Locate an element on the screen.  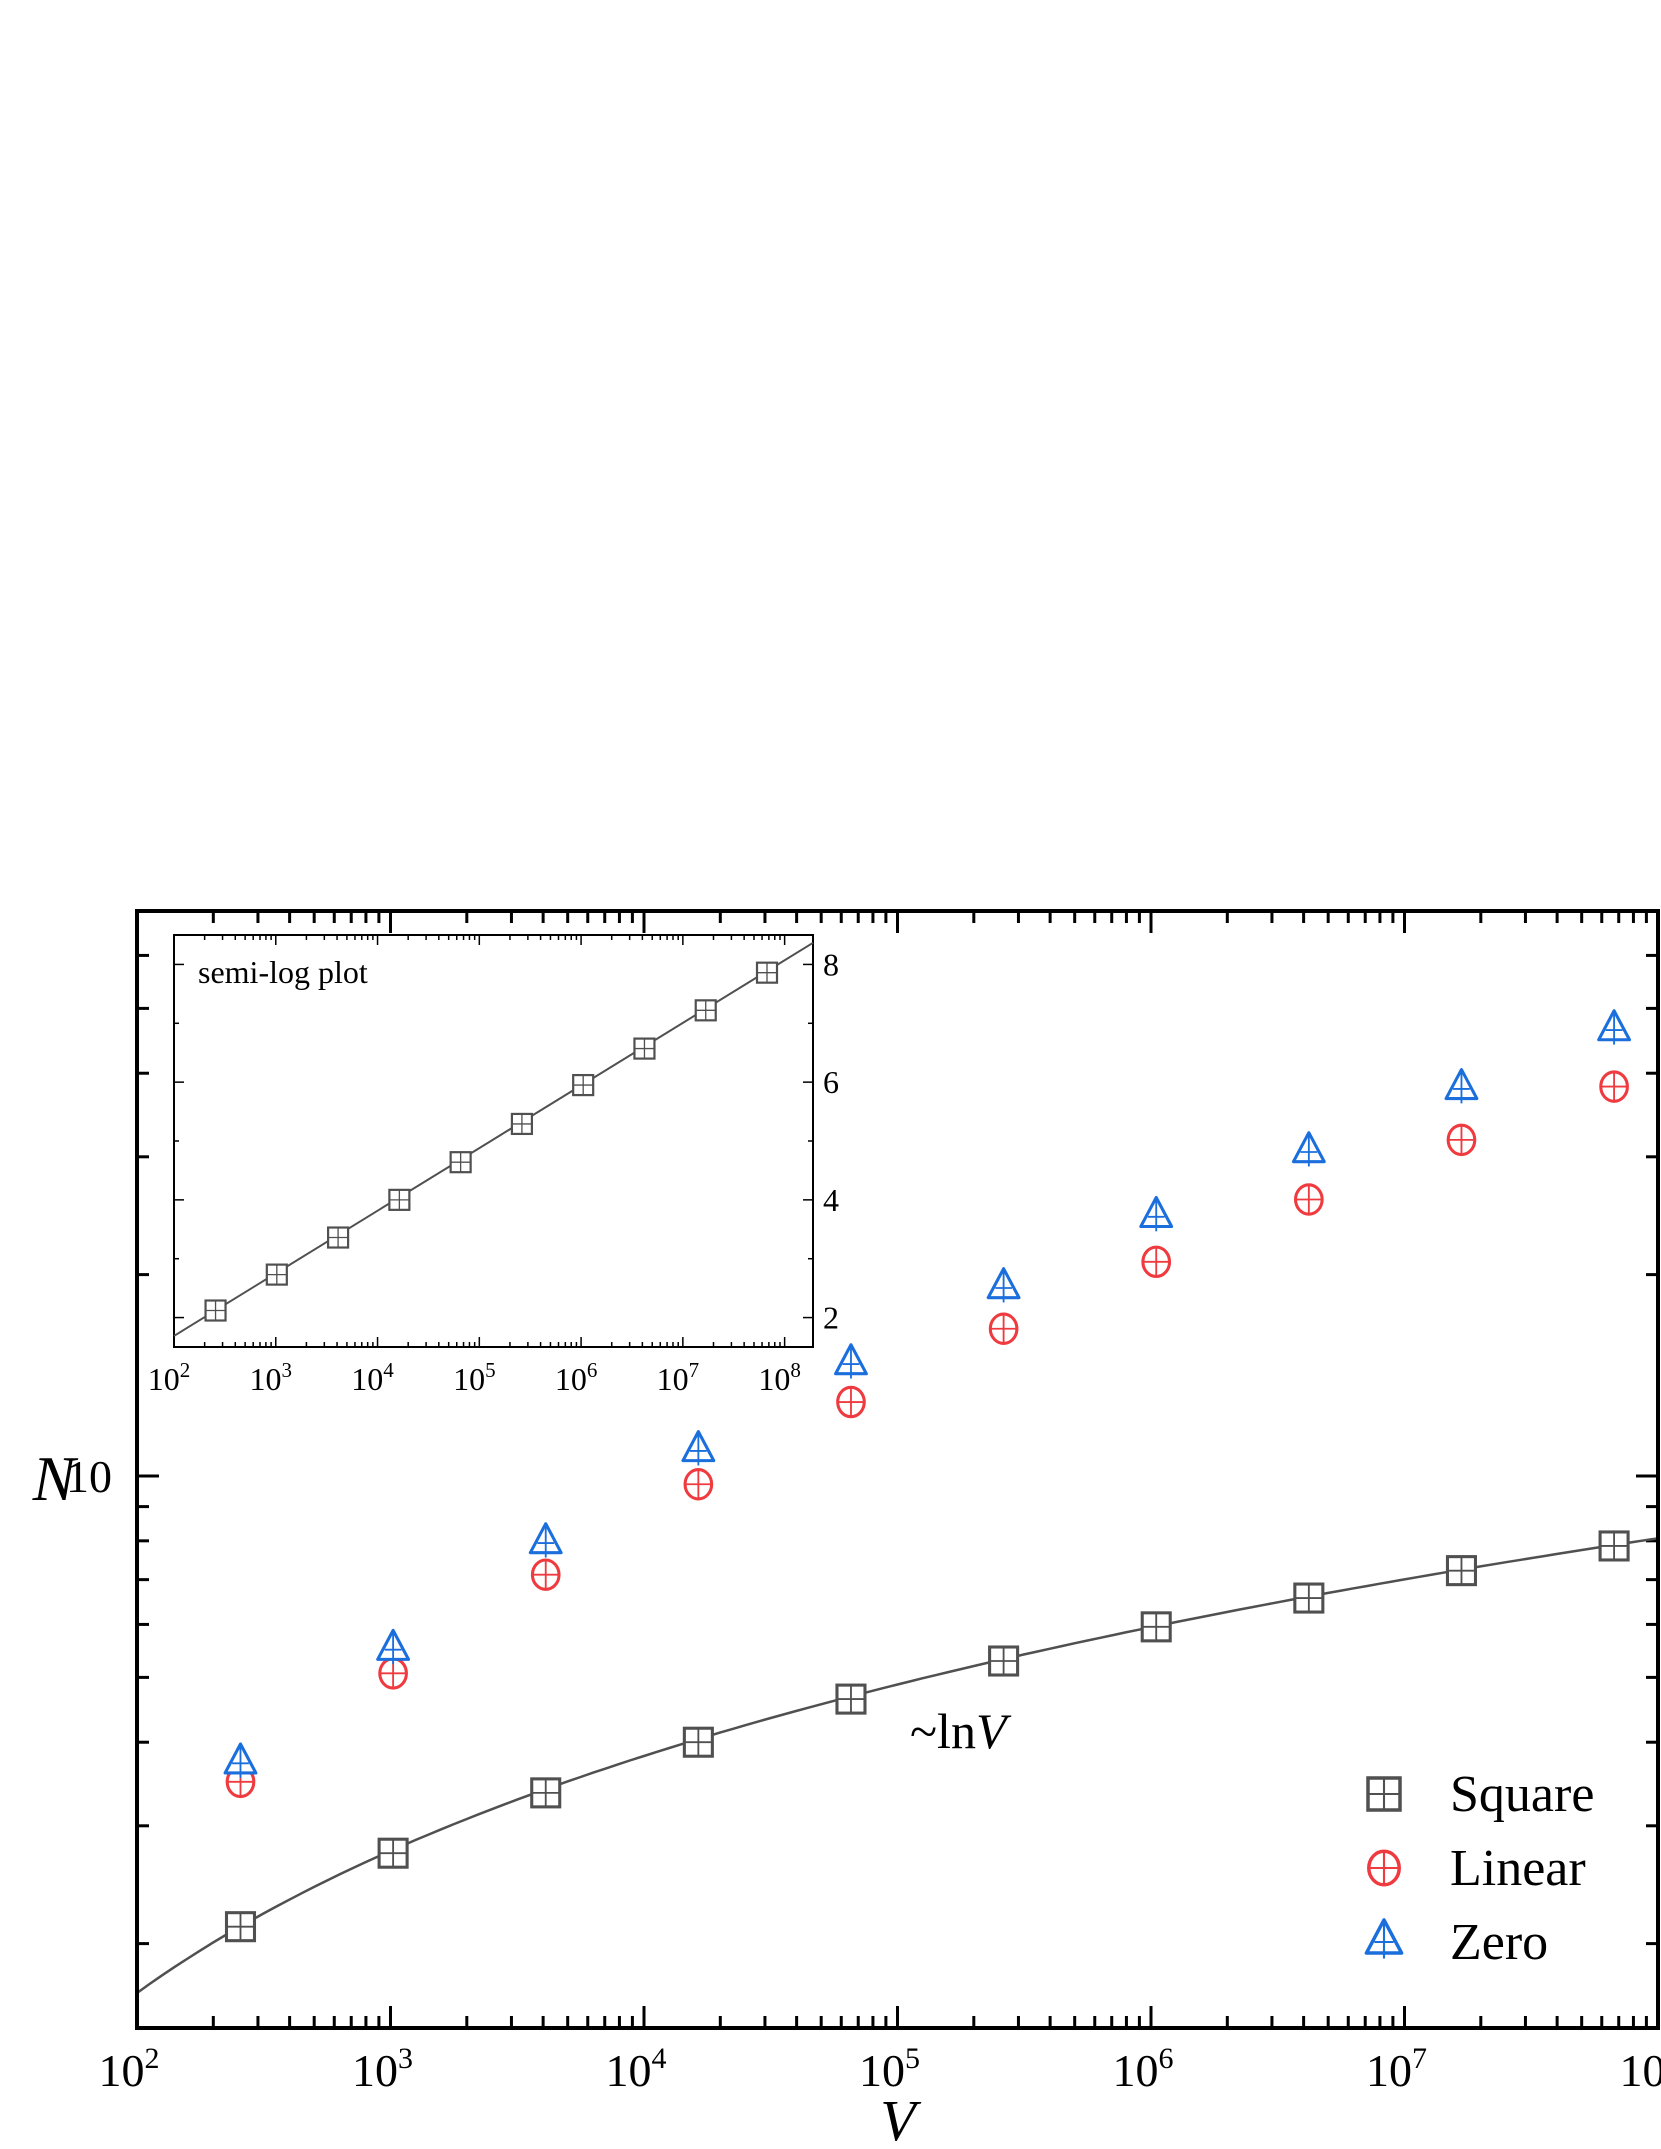
fit-label: ~lnV is located at coordinates (961, 1731).